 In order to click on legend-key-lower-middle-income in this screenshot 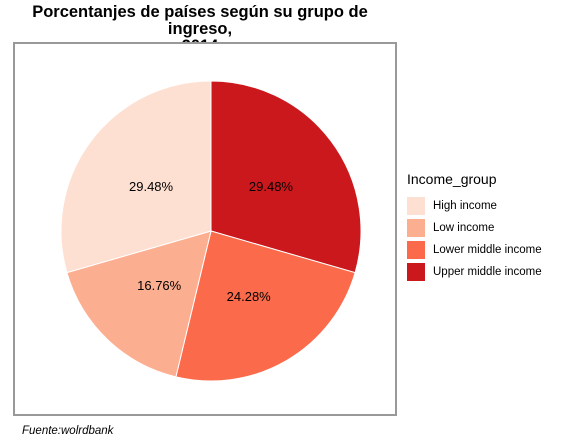, I will do `click(416, 250)`.